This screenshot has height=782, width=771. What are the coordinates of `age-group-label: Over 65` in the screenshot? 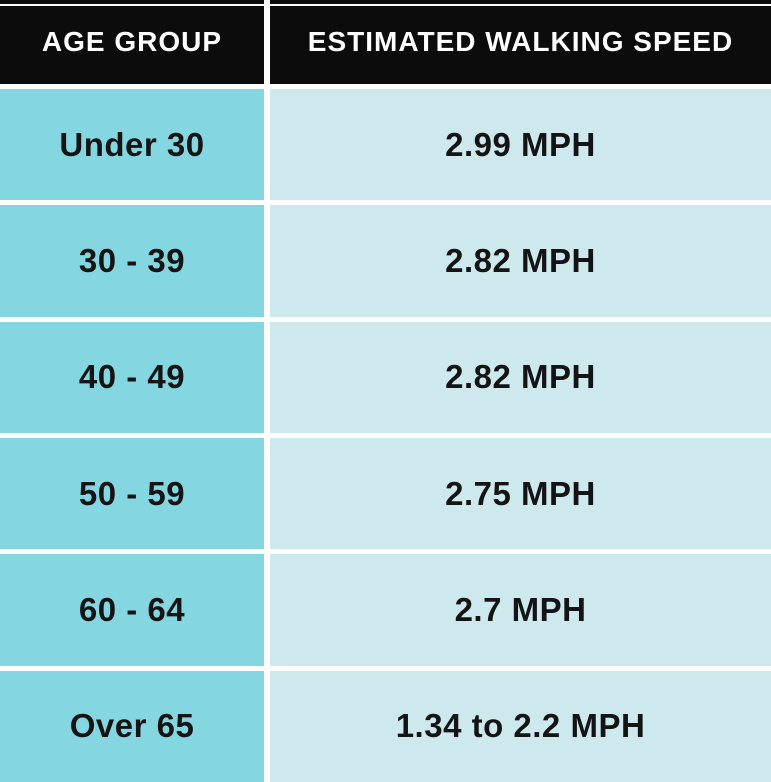 It's located at (132, 726).